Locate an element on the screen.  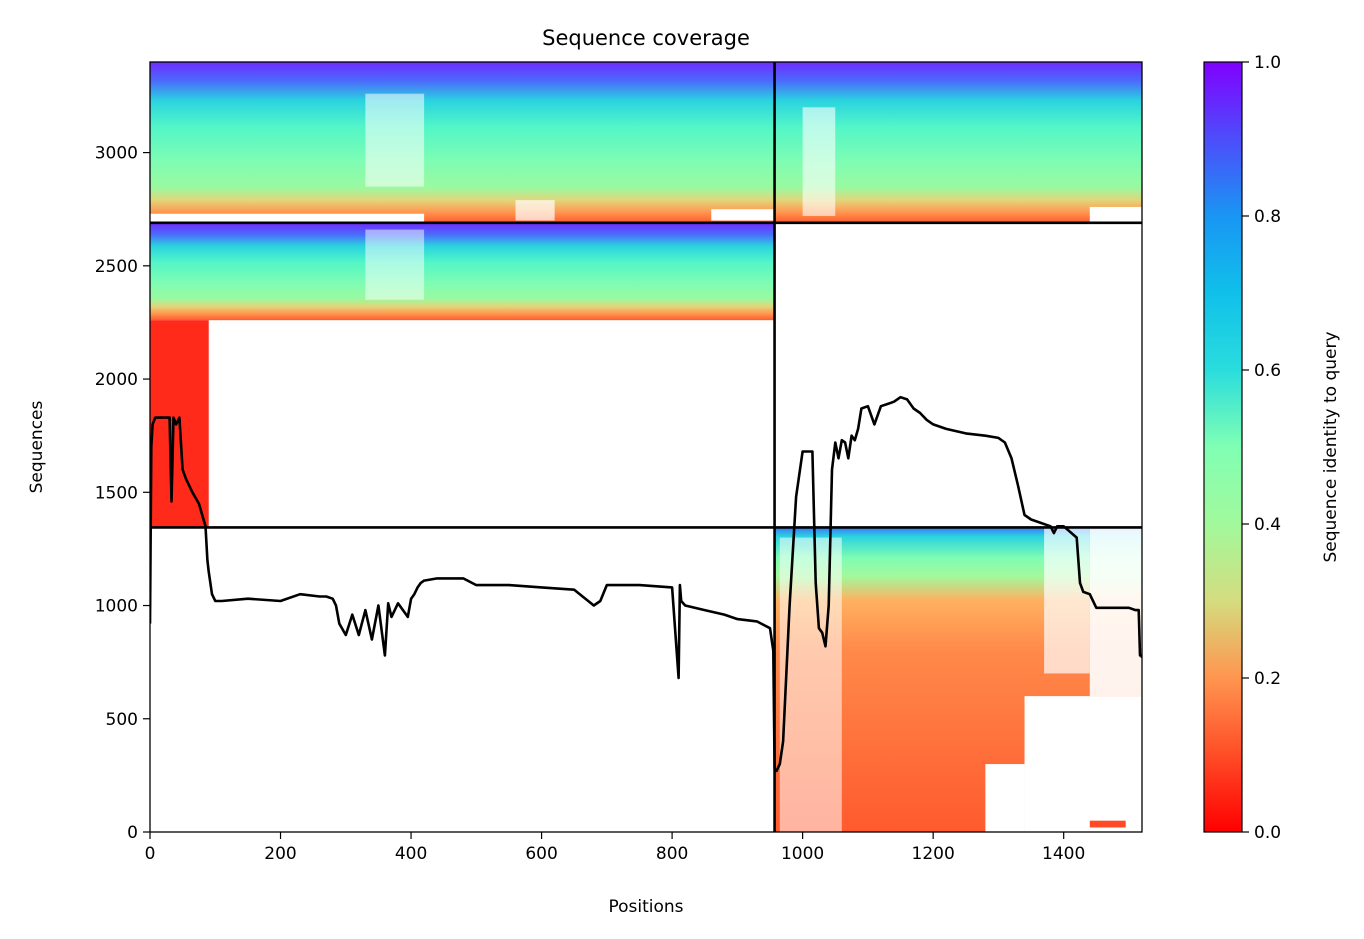
y-tick-label: 500 is located at coordinates (122, 720).